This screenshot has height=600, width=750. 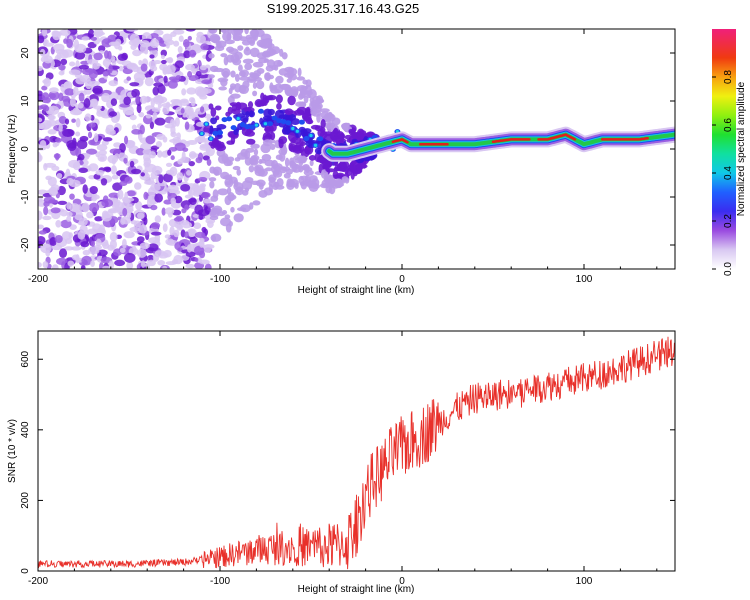 I want to click on spectrogram-x-label: Height of straight line (km), so click(x=356, y=290).